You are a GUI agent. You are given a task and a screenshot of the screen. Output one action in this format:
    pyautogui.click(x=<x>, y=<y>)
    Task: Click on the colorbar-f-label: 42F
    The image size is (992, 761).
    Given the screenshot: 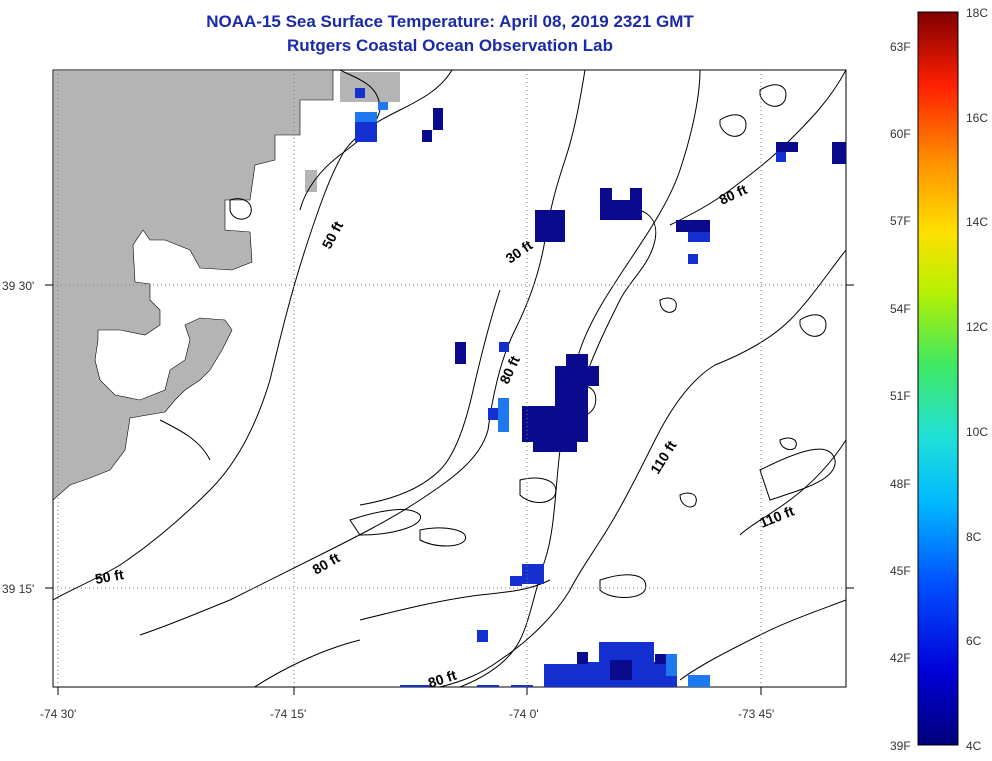 What is the action you would take?
    pyautogui.click(x=900, y=658)
    